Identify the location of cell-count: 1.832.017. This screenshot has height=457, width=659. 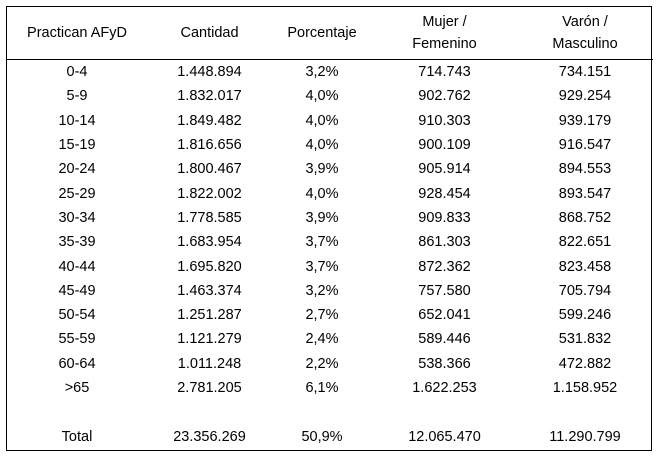
(209, 96).